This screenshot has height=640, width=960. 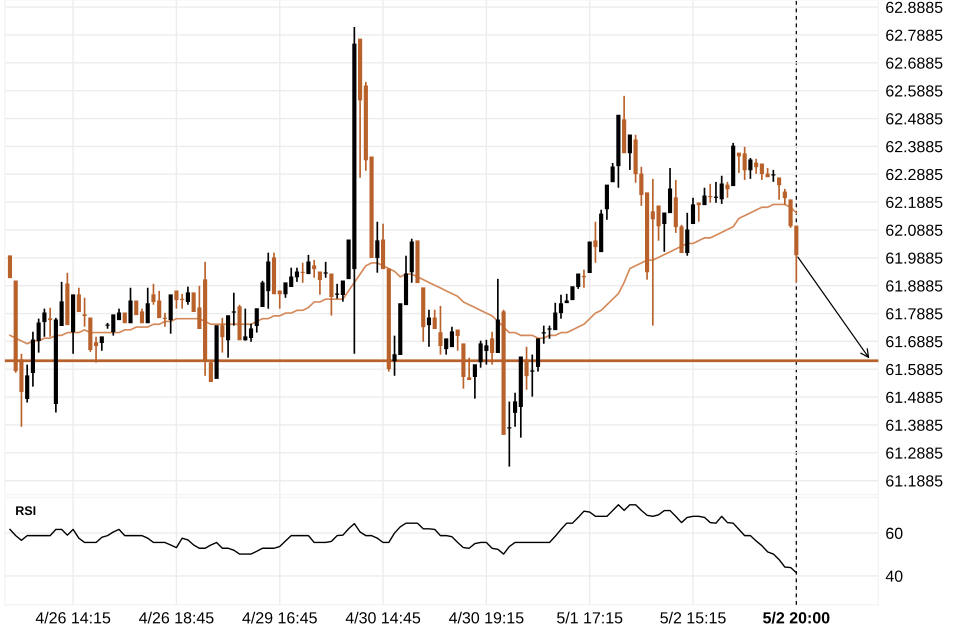 What do you see at coordinates (383, 618) in the screenshot?
I see `x-tick-label: 4/30 14:45` at bounding box center [383, 618].